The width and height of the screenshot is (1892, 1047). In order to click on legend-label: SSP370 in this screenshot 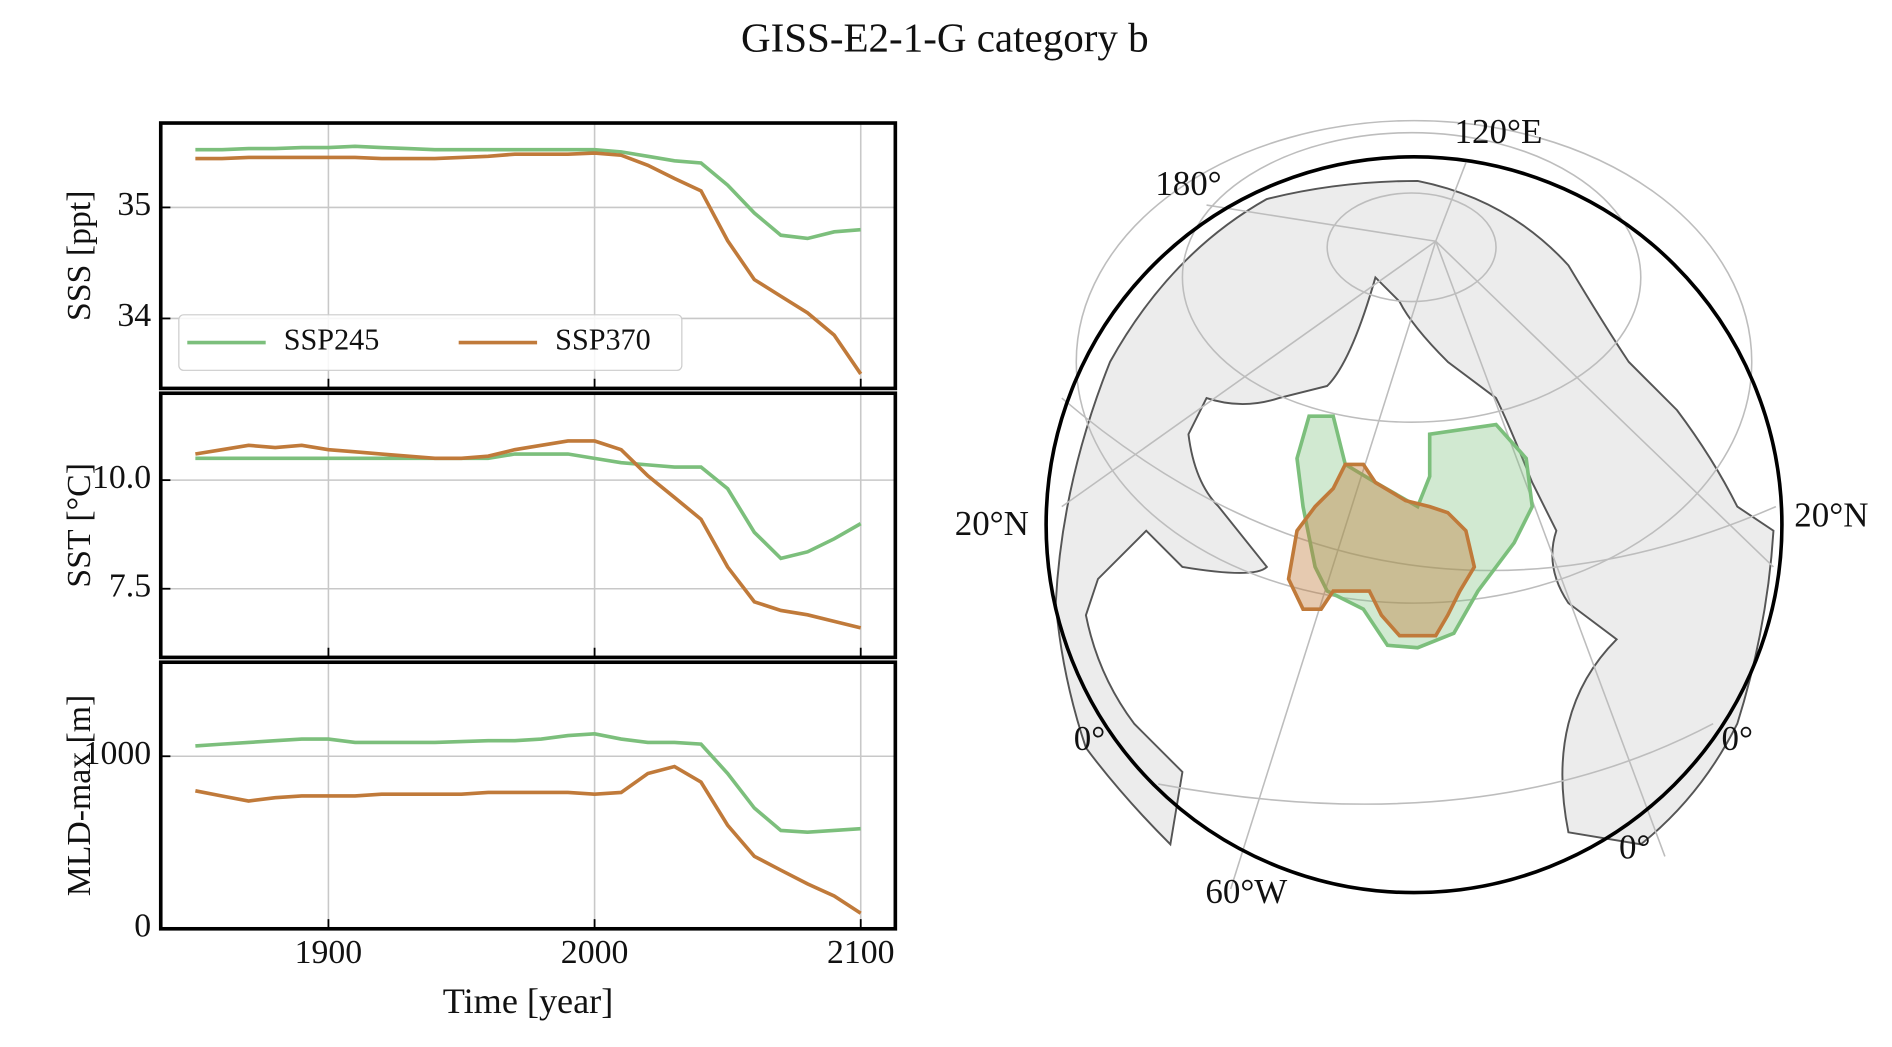, I will do `click(603, 339)`.